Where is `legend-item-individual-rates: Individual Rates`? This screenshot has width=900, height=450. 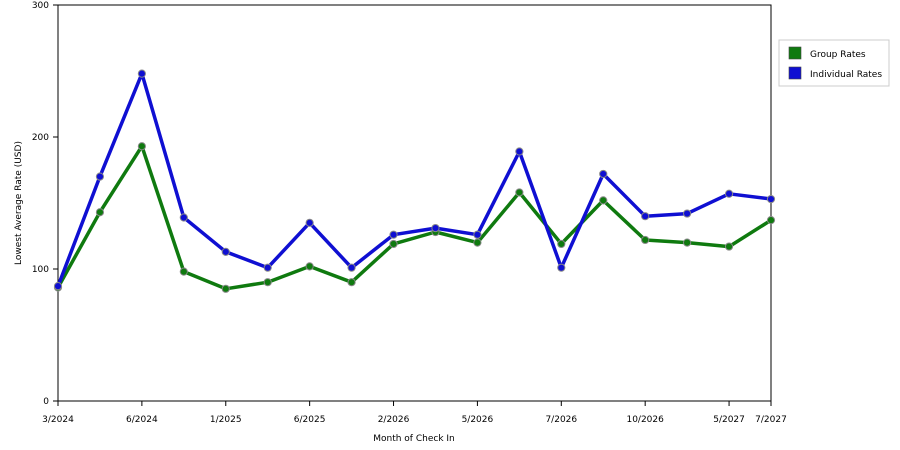
legend-item-individual-rates: Individual Rates is located at coordinates (835, 73).